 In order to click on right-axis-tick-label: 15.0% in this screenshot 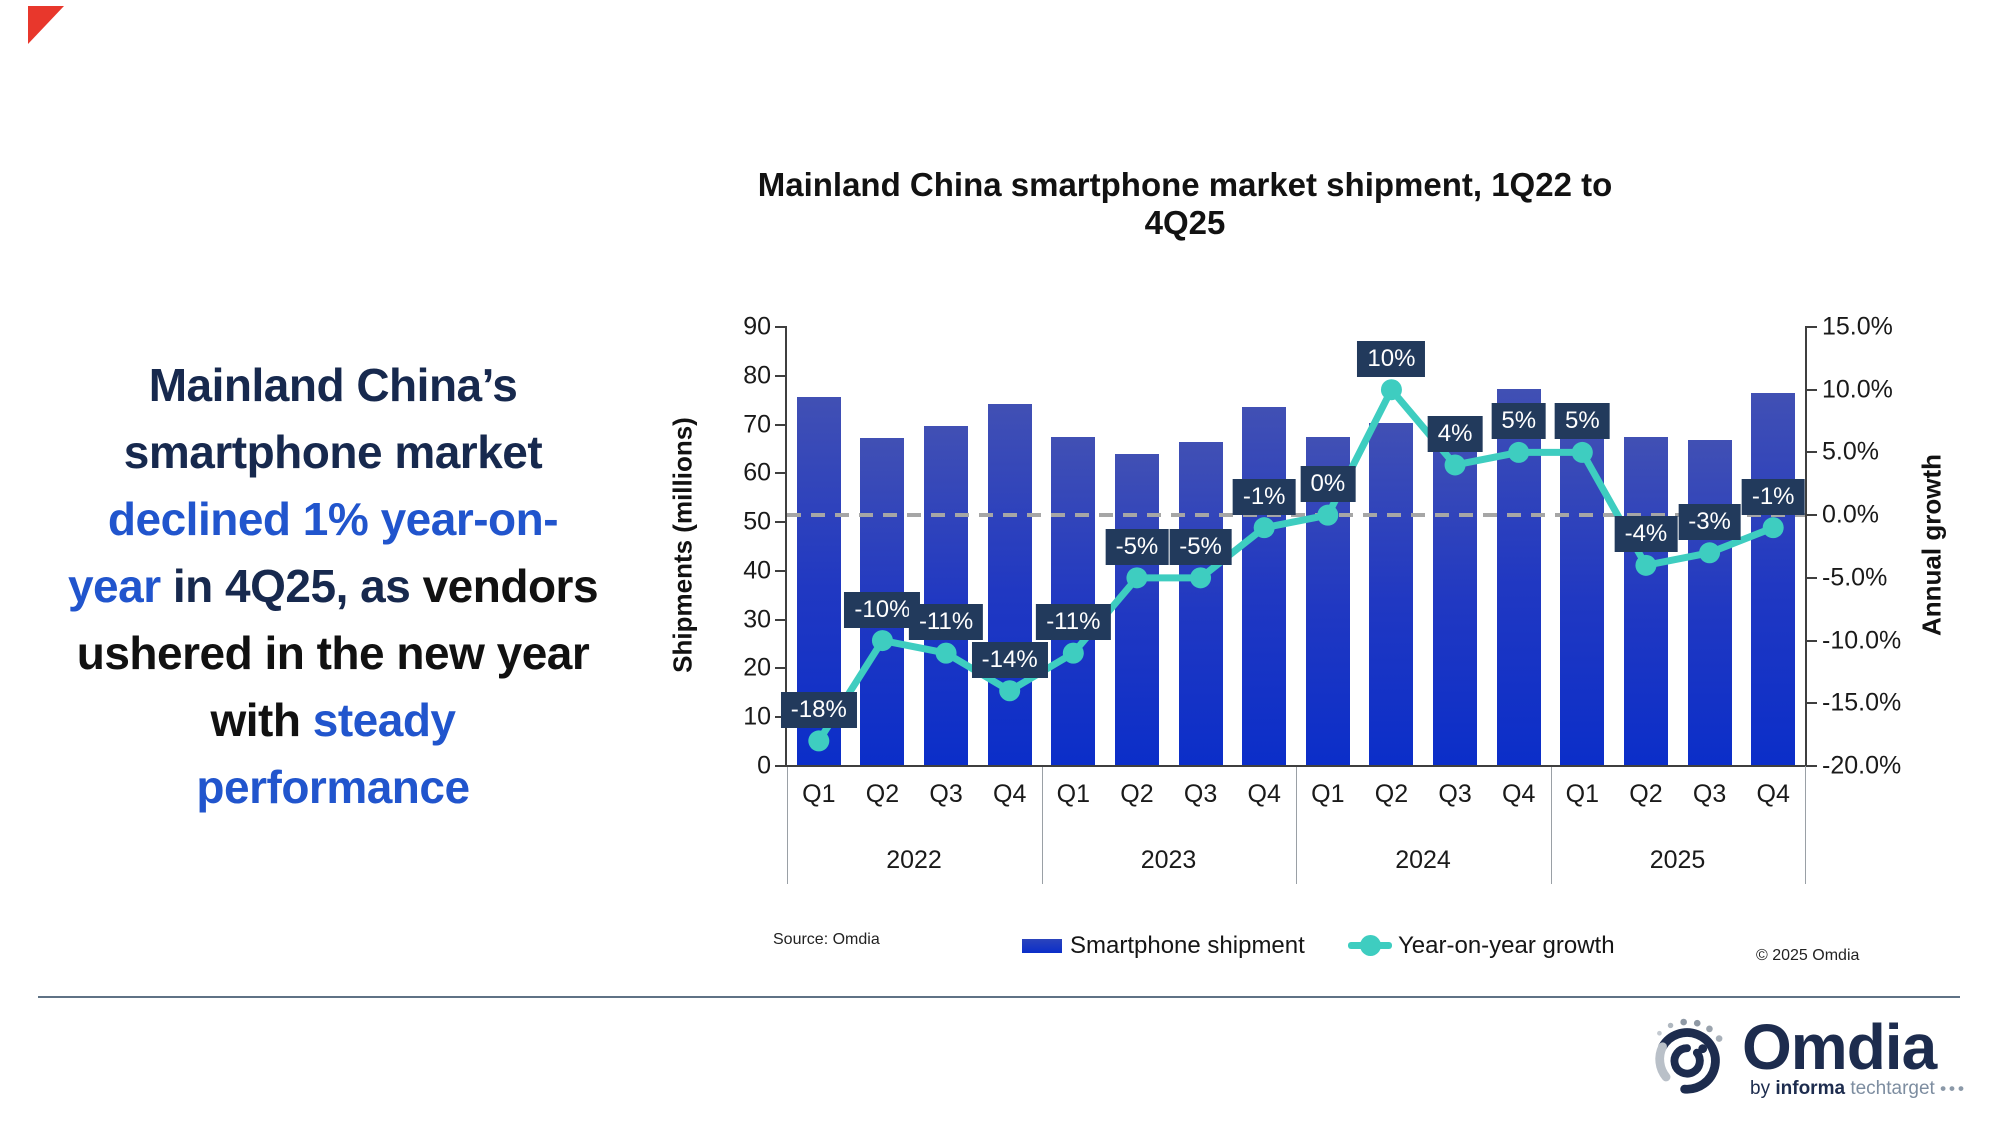, I will do `click(1857, 326)`.